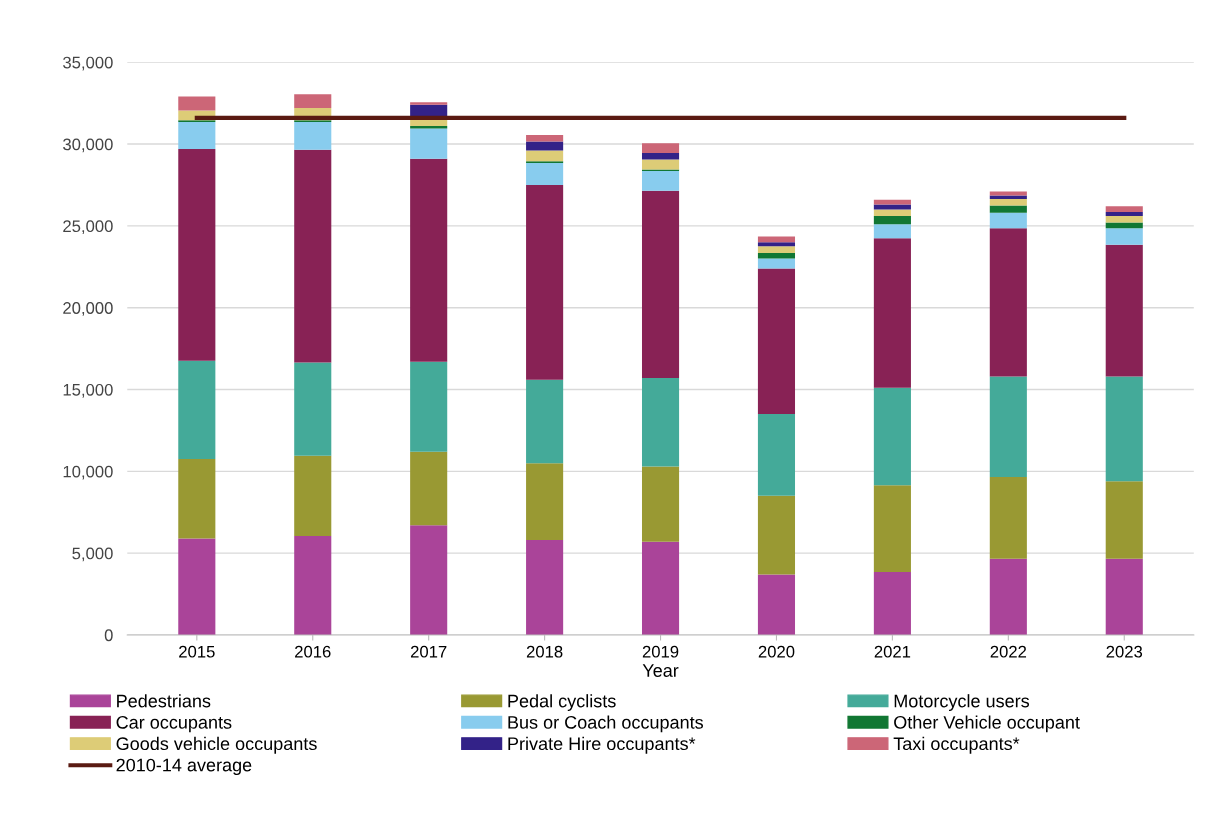 This screenshot has height=830, width=1212. Describe the element at coordinates (987, 724) in the screenshot. I see `legend-label: Other Vehicle occupant` at that location.